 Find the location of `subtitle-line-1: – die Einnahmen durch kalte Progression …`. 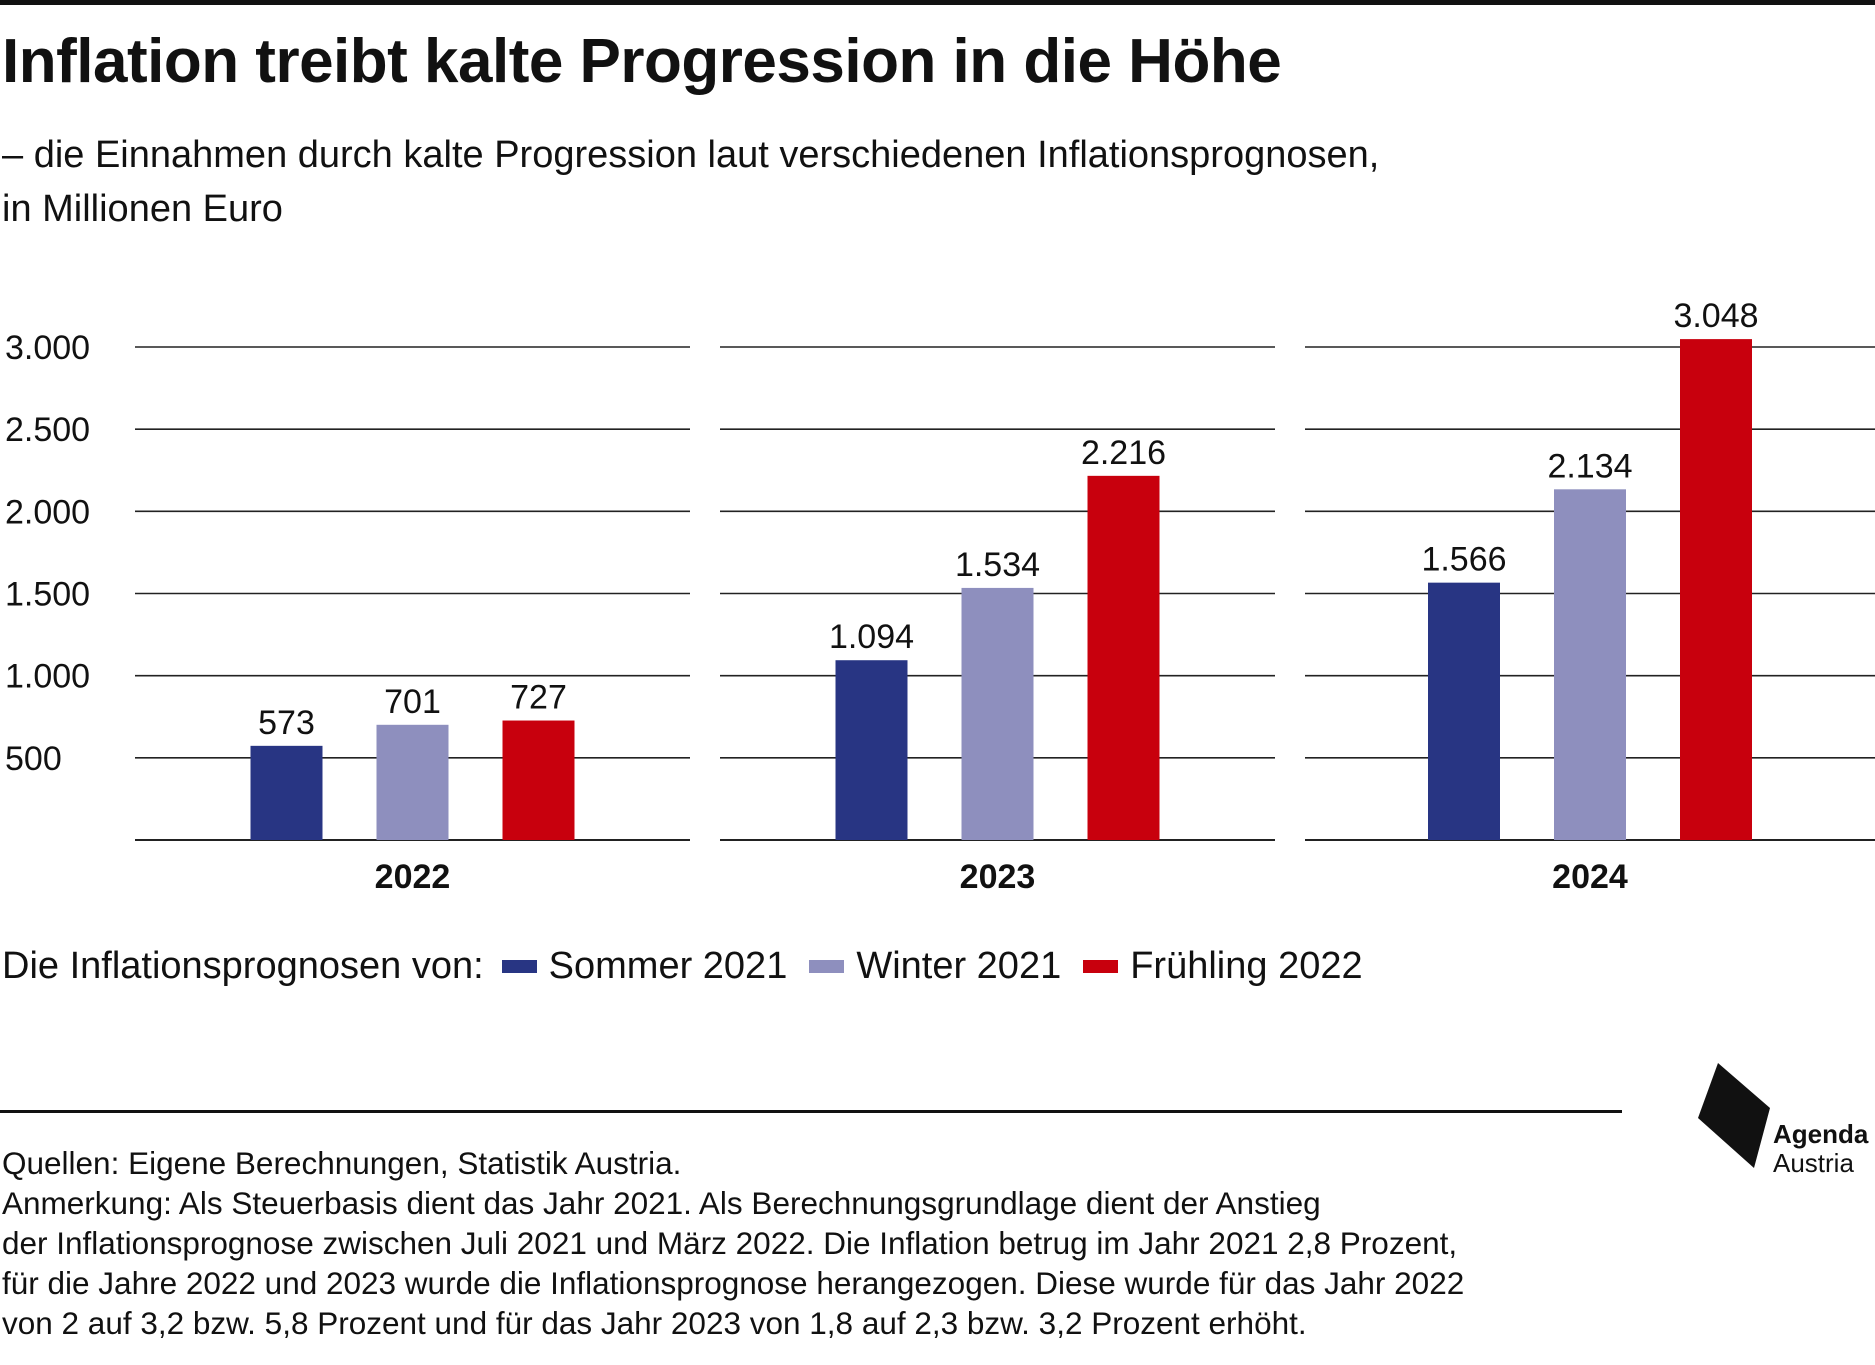

subtitle-line-1: – die Einnahmen durch kalte Progression … is located at coordinates (691, 155).